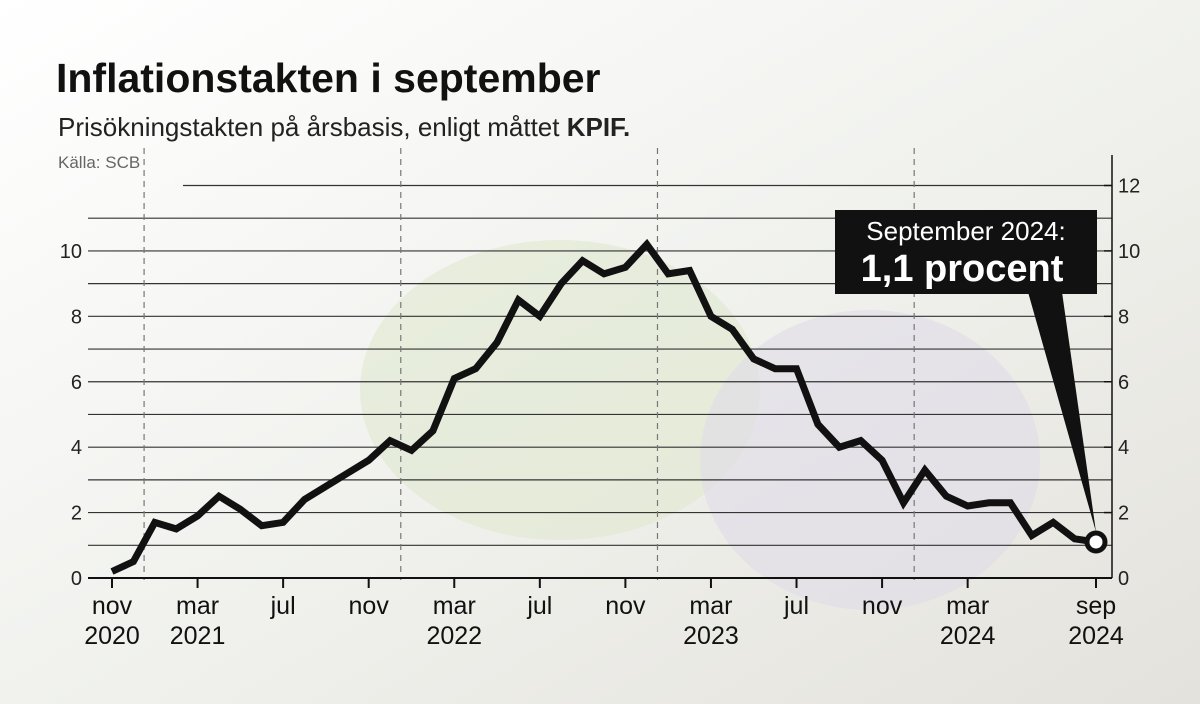 The image size is (1200, 704). What do you see at coordinates (965, 231) in the screenshot?
I see `annotation-line: September 2024:` at bounding box center [965, 231].